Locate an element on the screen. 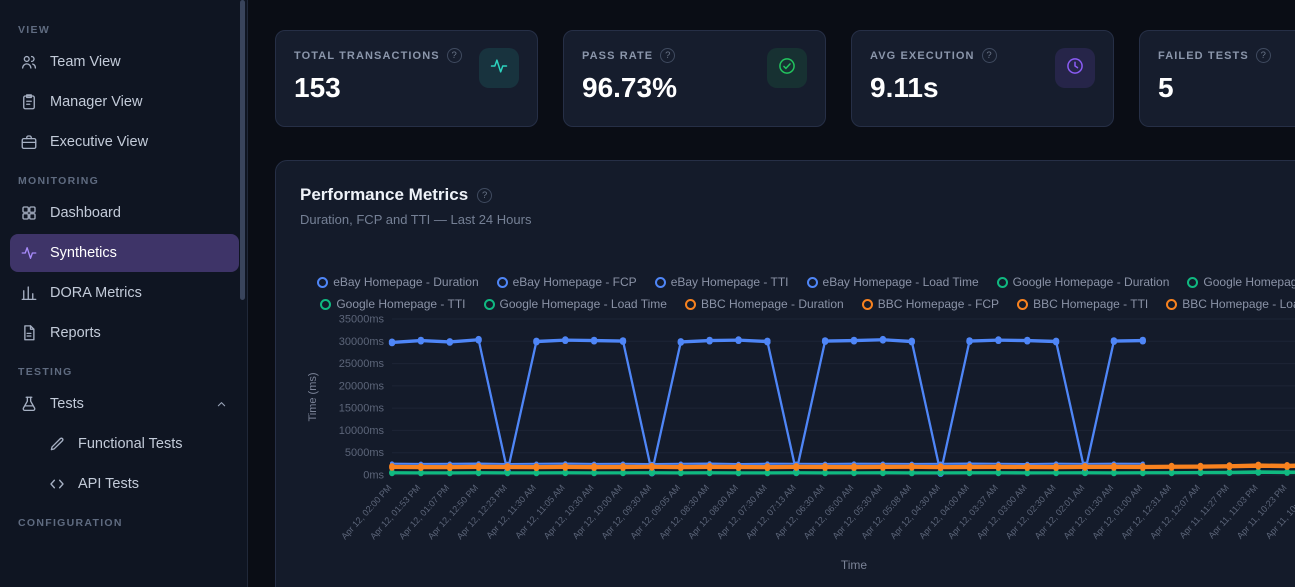  svg-text: 25000ms is located at coordinates (362, 364).